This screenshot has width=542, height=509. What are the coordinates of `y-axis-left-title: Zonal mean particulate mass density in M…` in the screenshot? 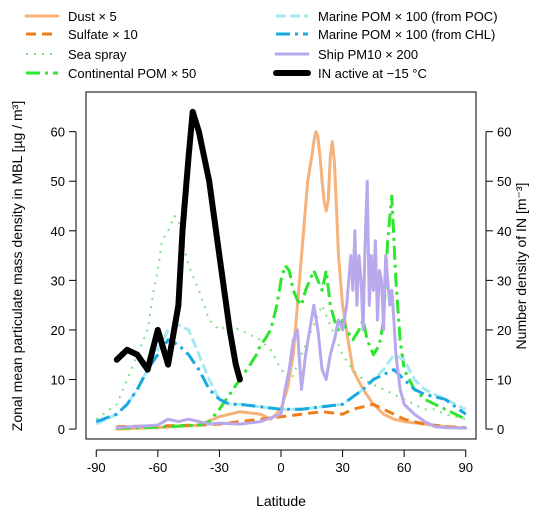 It's located at (17, 266).